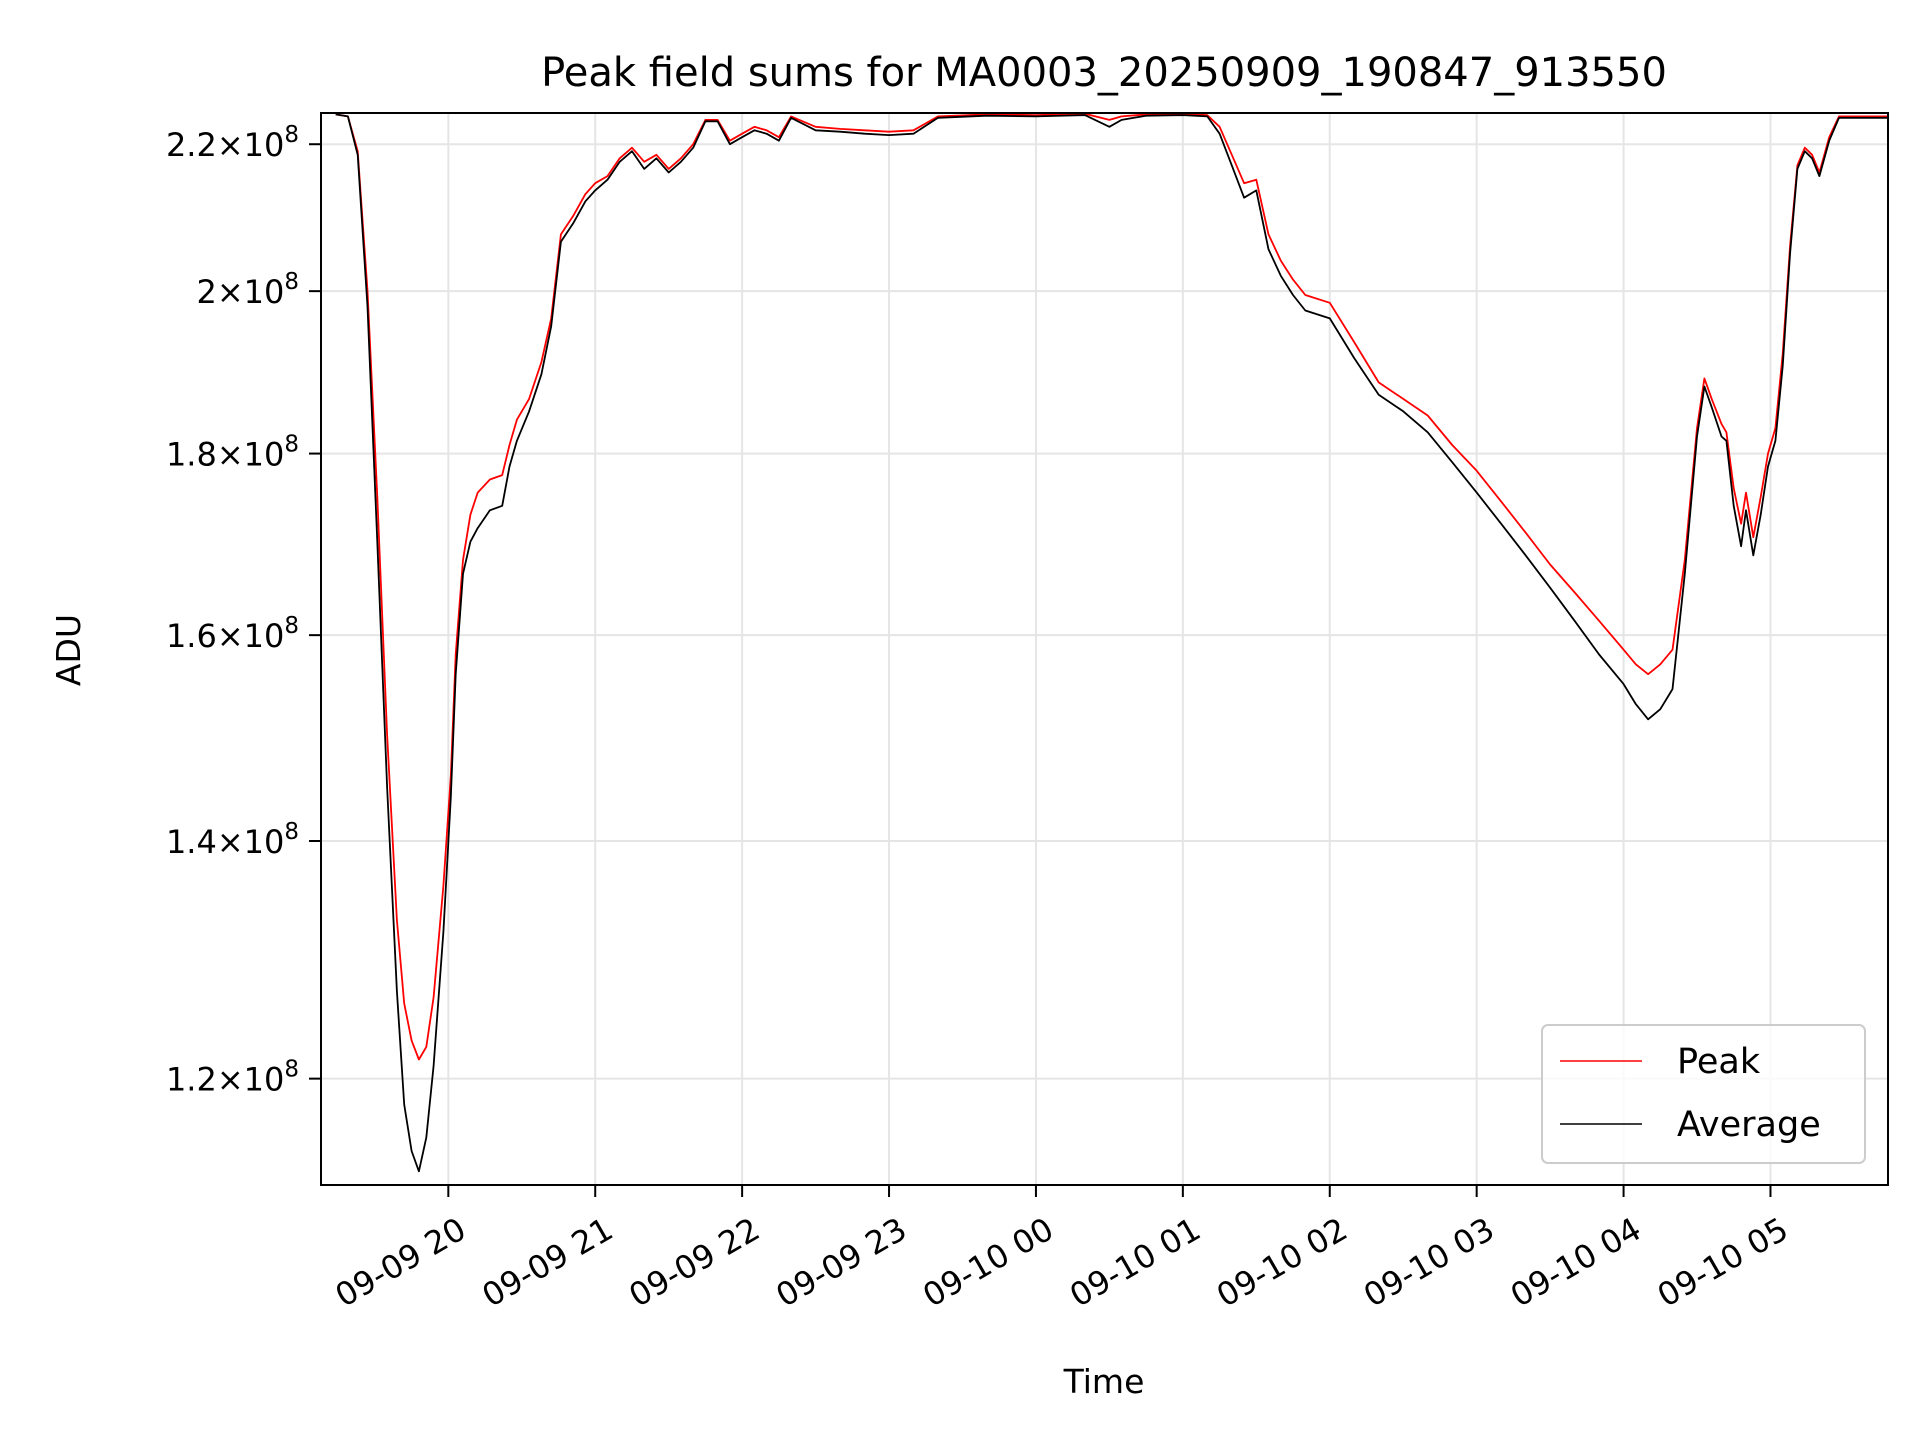  Describe the element at coordinates (1104, 1381) in the screenshot. I see `x-axis-label: Time` at that location.